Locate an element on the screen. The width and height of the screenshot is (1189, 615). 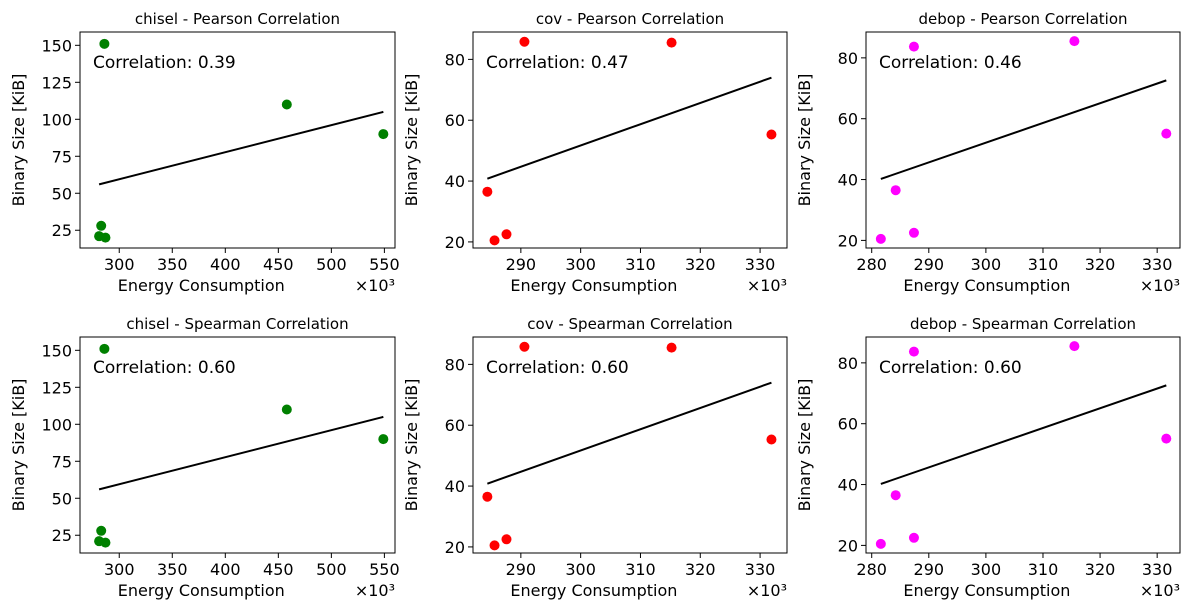
correlation-annotation: Correlation: 0.47 is located at coordinates (557, 63).